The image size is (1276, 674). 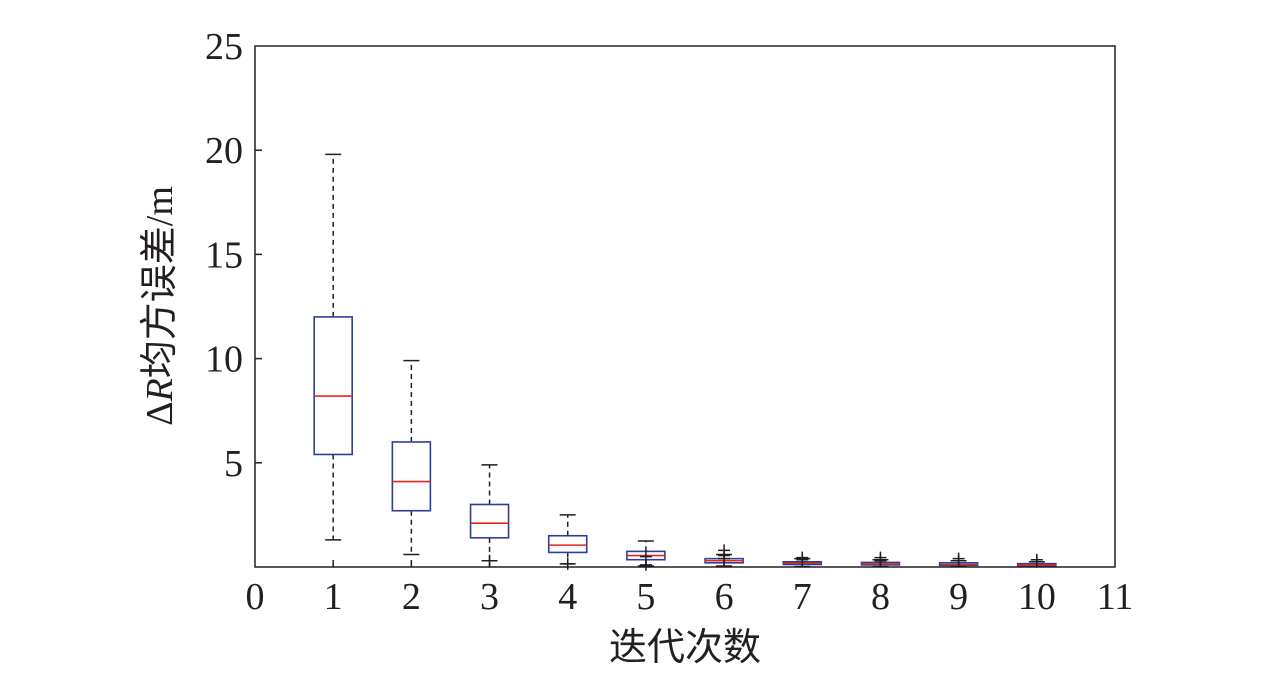 I want to click on x-tick-label: 8, so click(x=880, y=597).